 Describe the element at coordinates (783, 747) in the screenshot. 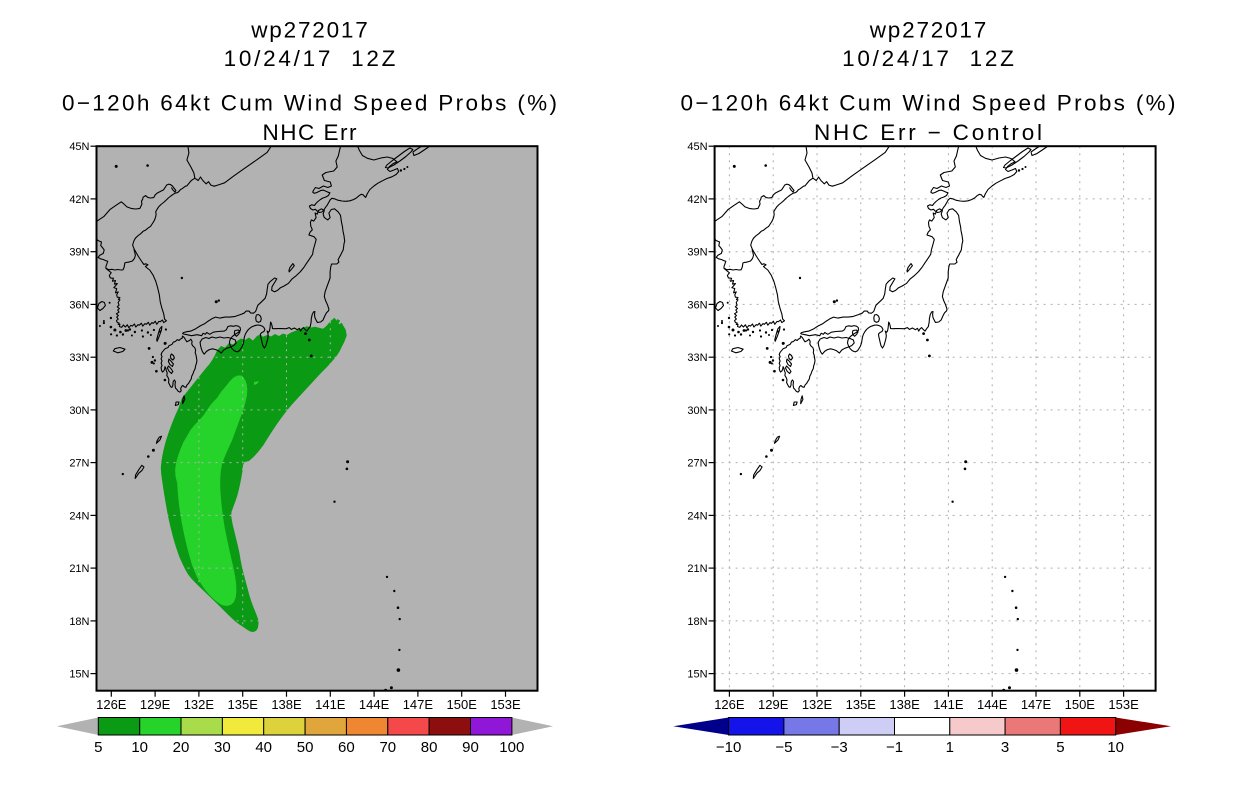

I see `svg-text: −5` at that location.